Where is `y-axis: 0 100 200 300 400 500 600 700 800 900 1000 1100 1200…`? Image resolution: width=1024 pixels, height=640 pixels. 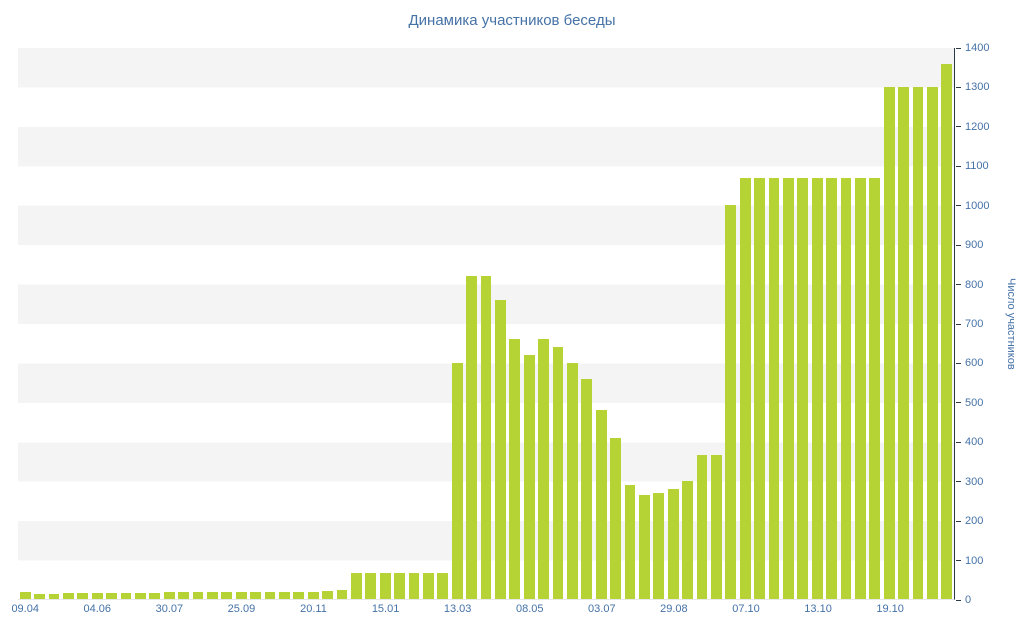 y-axis: 0 100 200 300 400 500 600 700 800 900 1000 1100 1200… is located at coordinates (986, 324).